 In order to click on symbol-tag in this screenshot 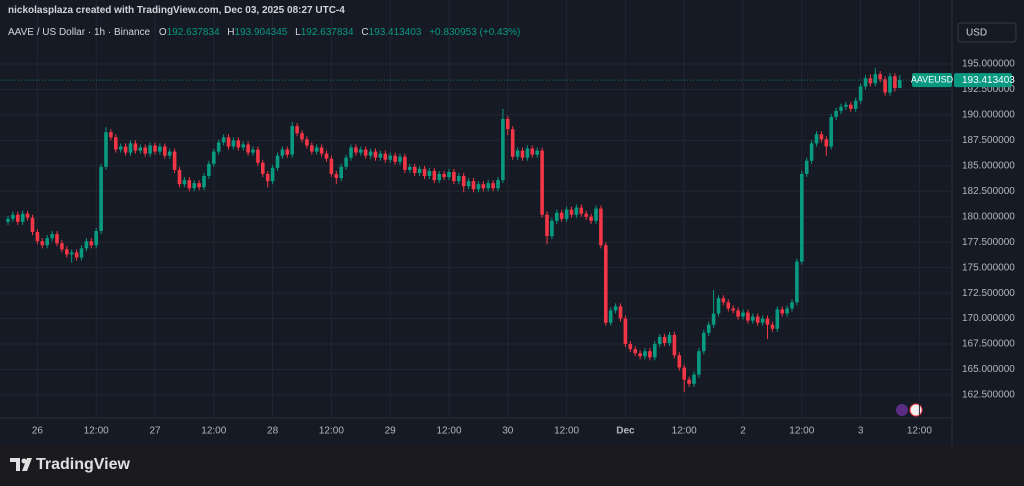, I will do `click(932, 80)`.